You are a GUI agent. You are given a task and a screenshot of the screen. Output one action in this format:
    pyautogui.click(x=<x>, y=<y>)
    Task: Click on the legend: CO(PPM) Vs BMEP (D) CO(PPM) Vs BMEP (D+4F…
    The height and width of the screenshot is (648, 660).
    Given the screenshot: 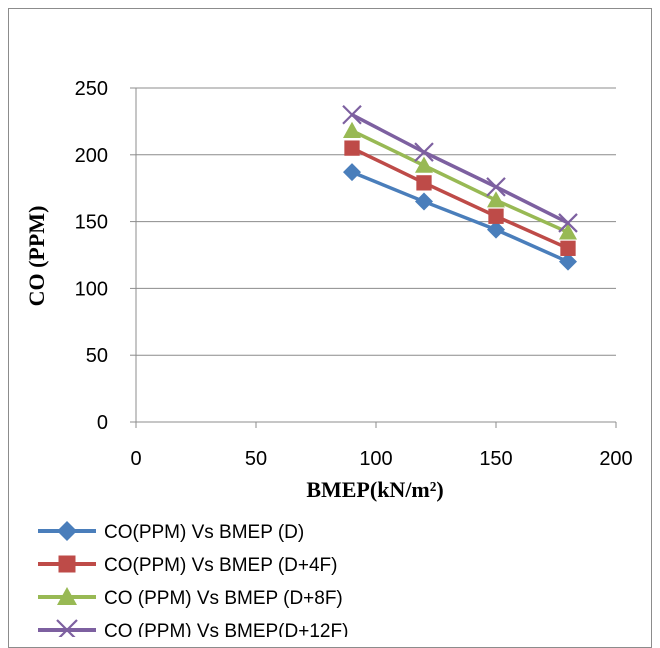 What is the action you would take?
    pyautogui.click(x=193, y=579)
    